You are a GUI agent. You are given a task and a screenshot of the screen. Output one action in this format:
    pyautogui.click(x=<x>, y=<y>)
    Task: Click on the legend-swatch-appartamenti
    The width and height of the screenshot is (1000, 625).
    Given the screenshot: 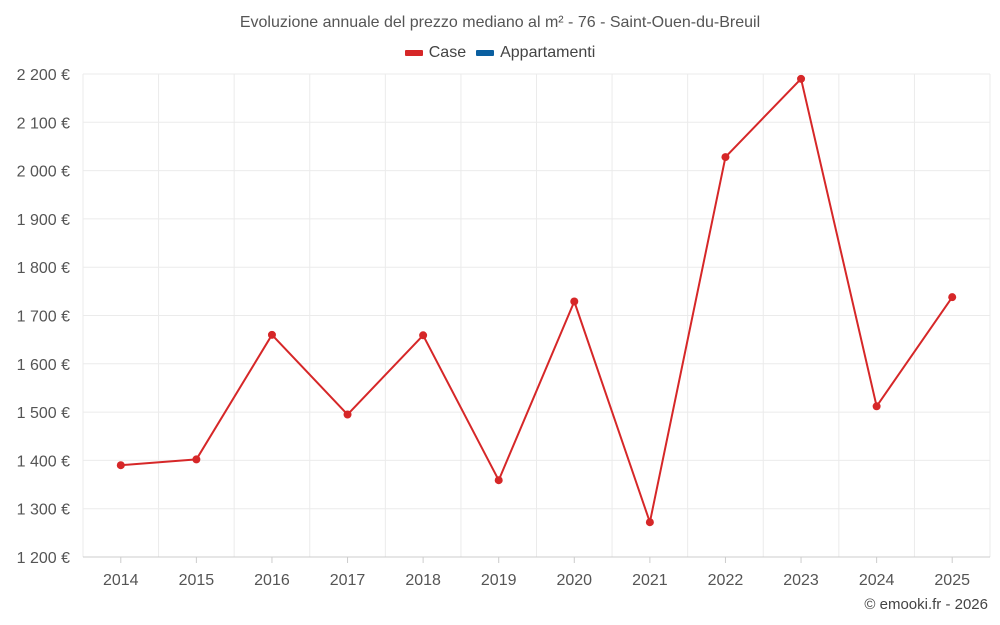 What is the action you would take?
    pyautogui.click(x=485, y=53)
    